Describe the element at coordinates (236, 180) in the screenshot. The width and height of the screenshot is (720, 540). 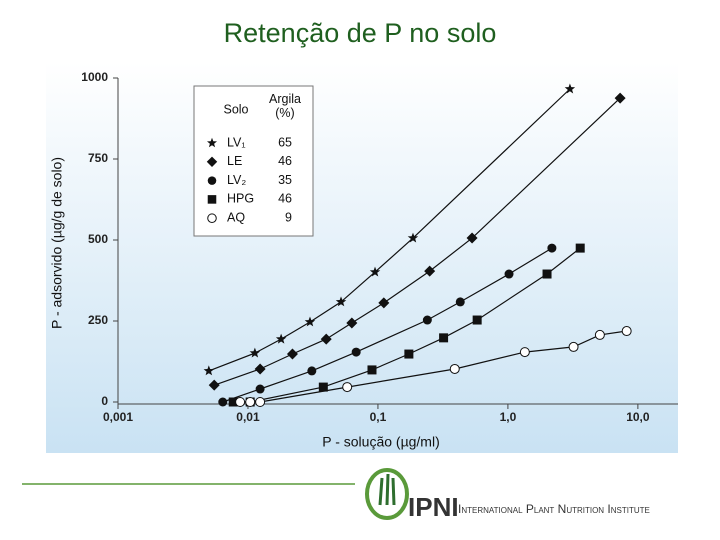
I see `legend-label: LV₂` at that location.